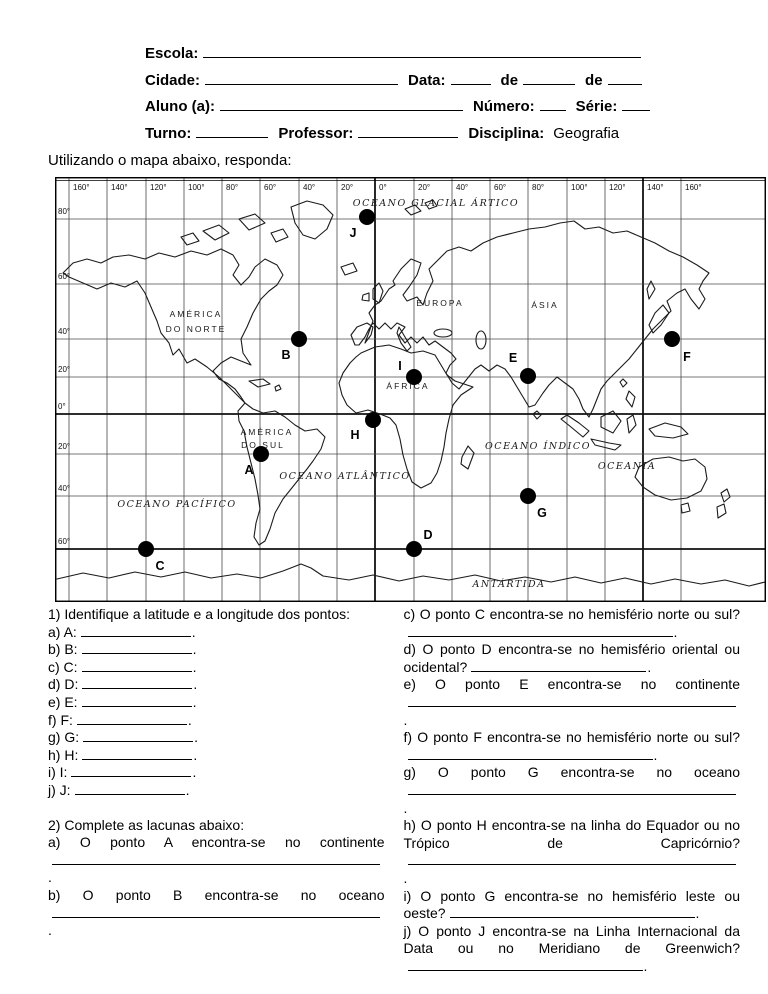  I want to click on data-month-blank, so click(549, 78).